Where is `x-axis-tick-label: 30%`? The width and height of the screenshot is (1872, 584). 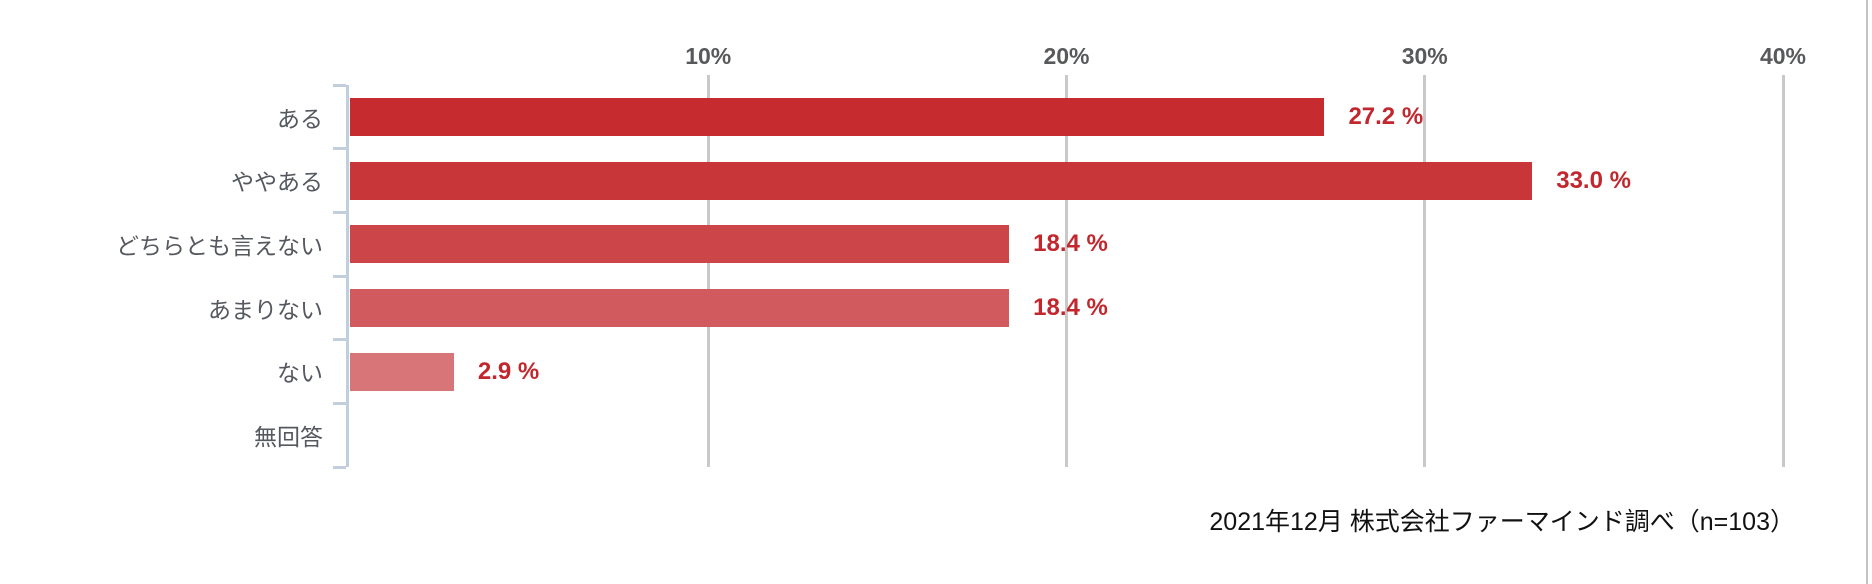 x-axis-tick-label: 30% is located at coordinates (1424, 56).